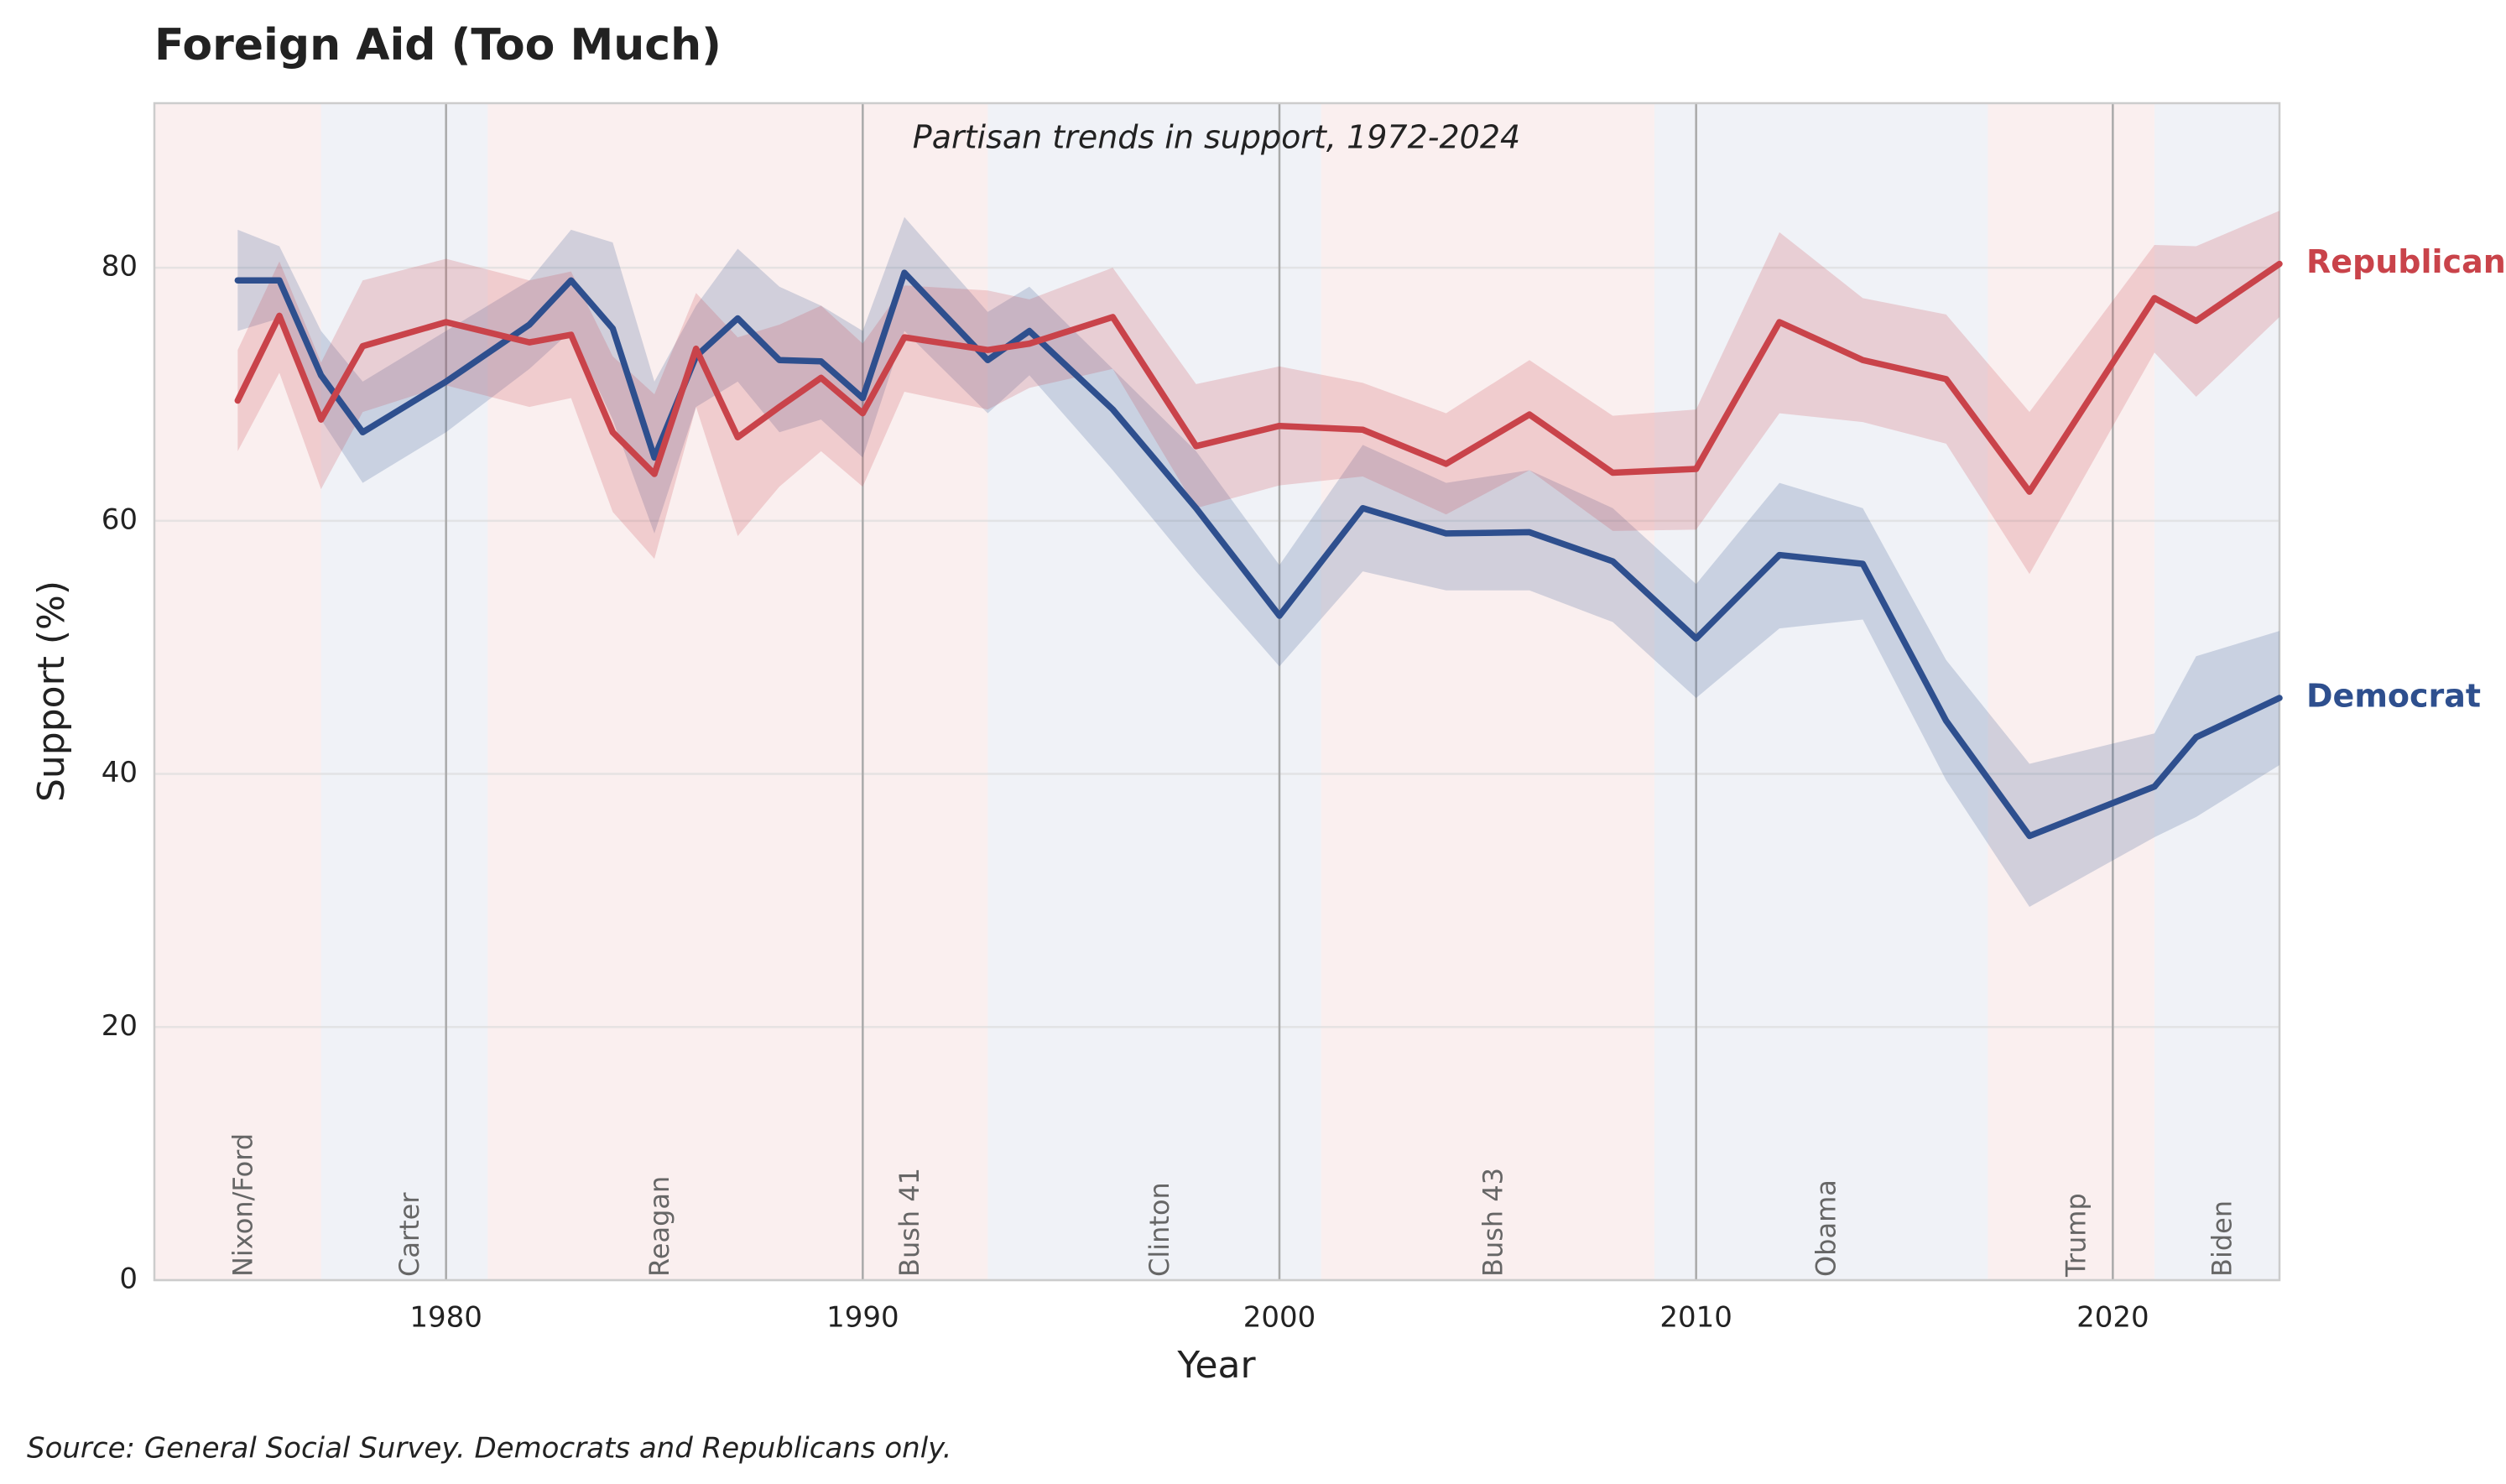 Image resolution: width=2506 pixels, height=1484 pixels. I want to click on presidency-label: Nixon/Ford, so click(242, 1205).